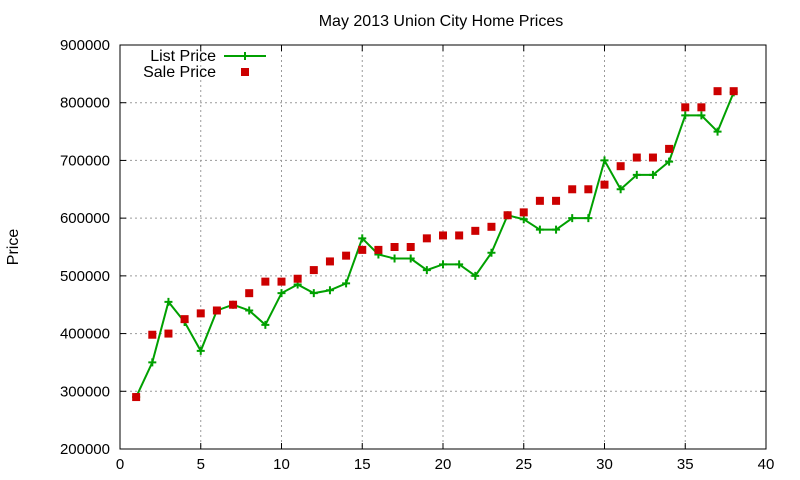 This screenshot has height=480, width=800. Describe the element at coordinates (685, 464) in the screenshot. I see `x-tick-label: 35` at that location.